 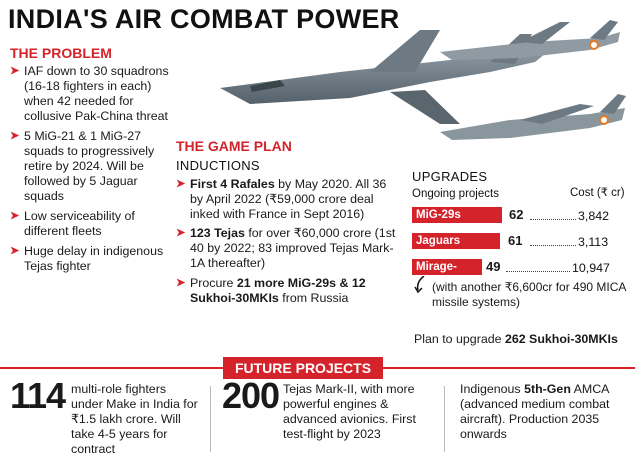 What do you see at coordinates (597, 193) in the screenshot?
I see `cost-label: Cost (₹ cr)` at bounding box center [597, 193].